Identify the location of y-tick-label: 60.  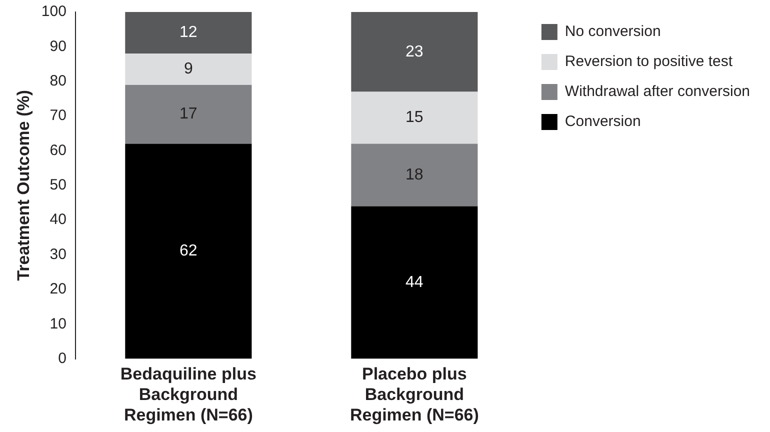
(58, 150).